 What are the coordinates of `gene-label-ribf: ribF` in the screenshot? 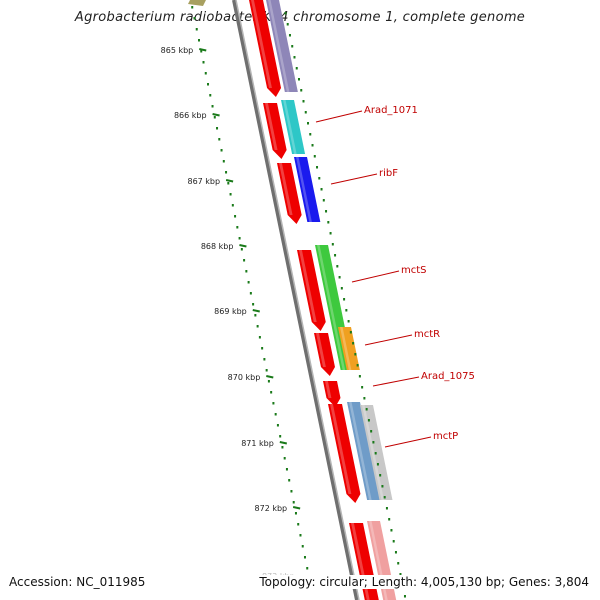 It's located at (388, 173).